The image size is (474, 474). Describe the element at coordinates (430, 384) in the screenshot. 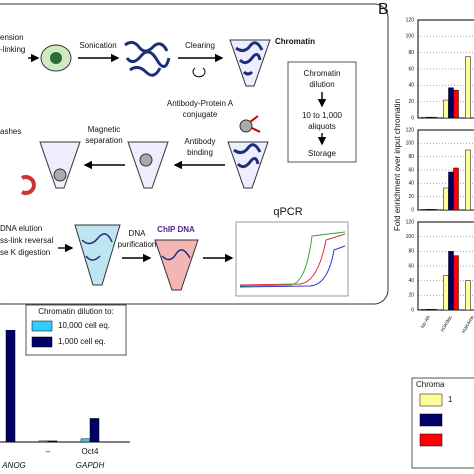

I see `legend-title: Chroma` at that location.